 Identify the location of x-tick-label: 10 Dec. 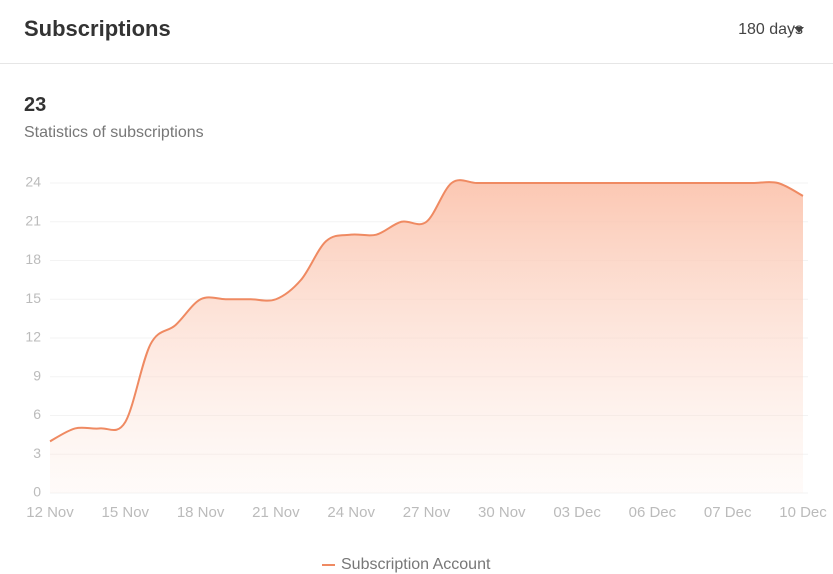
(803, 512).